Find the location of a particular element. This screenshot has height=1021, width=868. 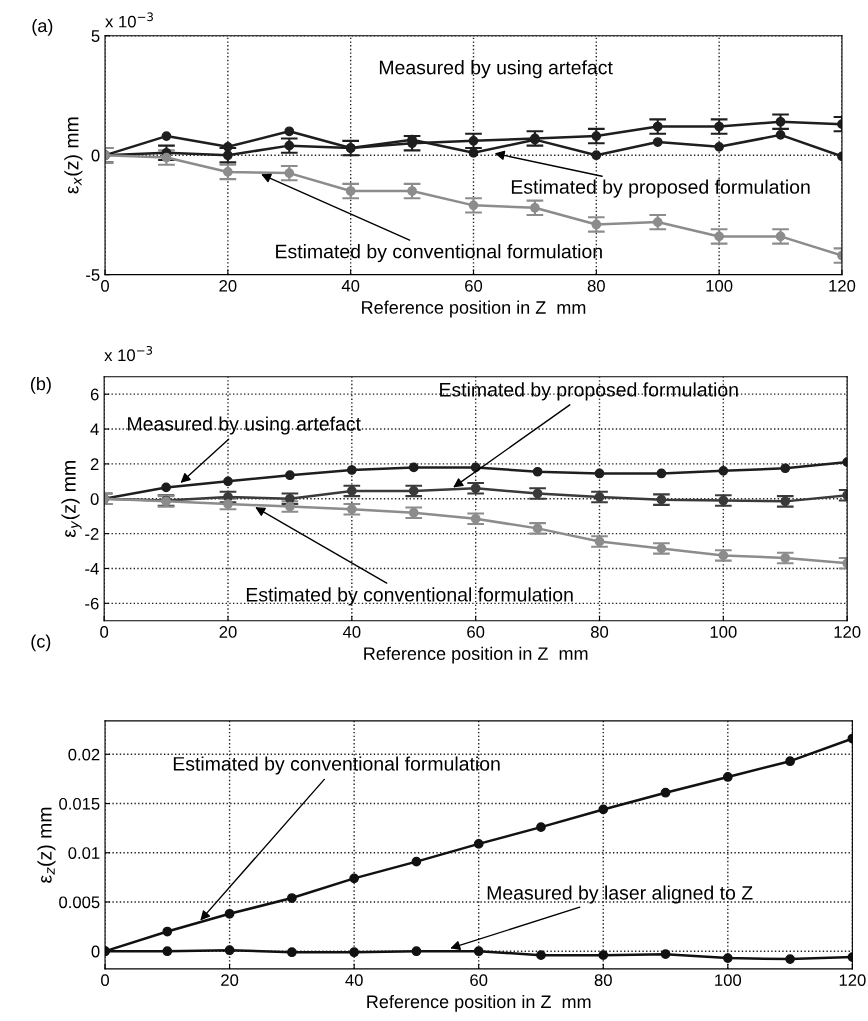

y-tick-label: 0.02 is located at coordinates (84, 754).